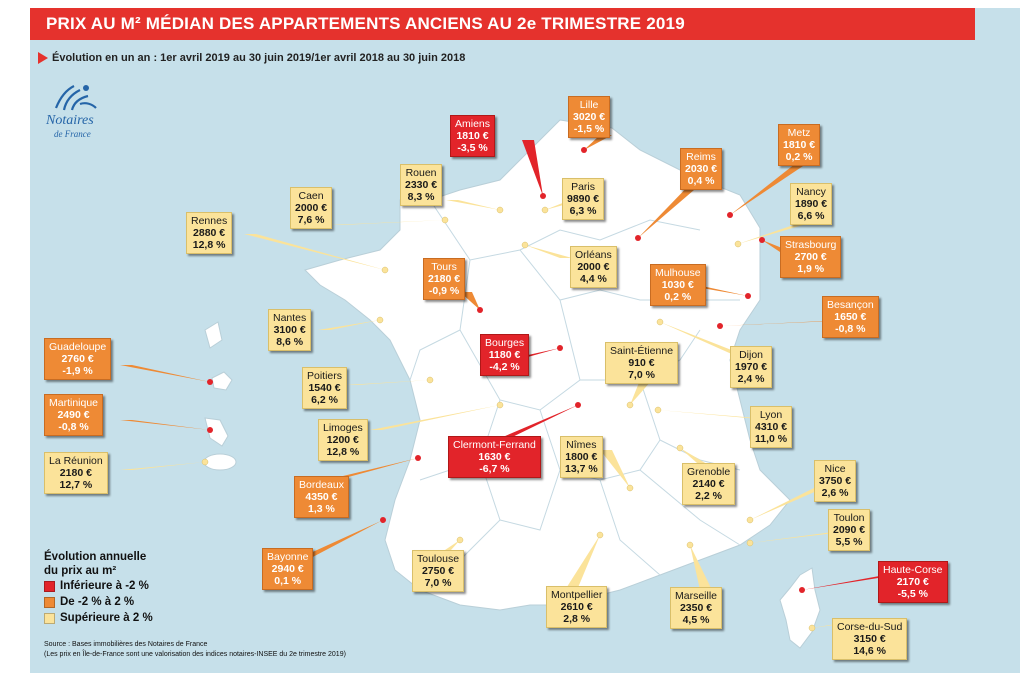  I want to click on city-price: 3150 €, so click(869, 639).